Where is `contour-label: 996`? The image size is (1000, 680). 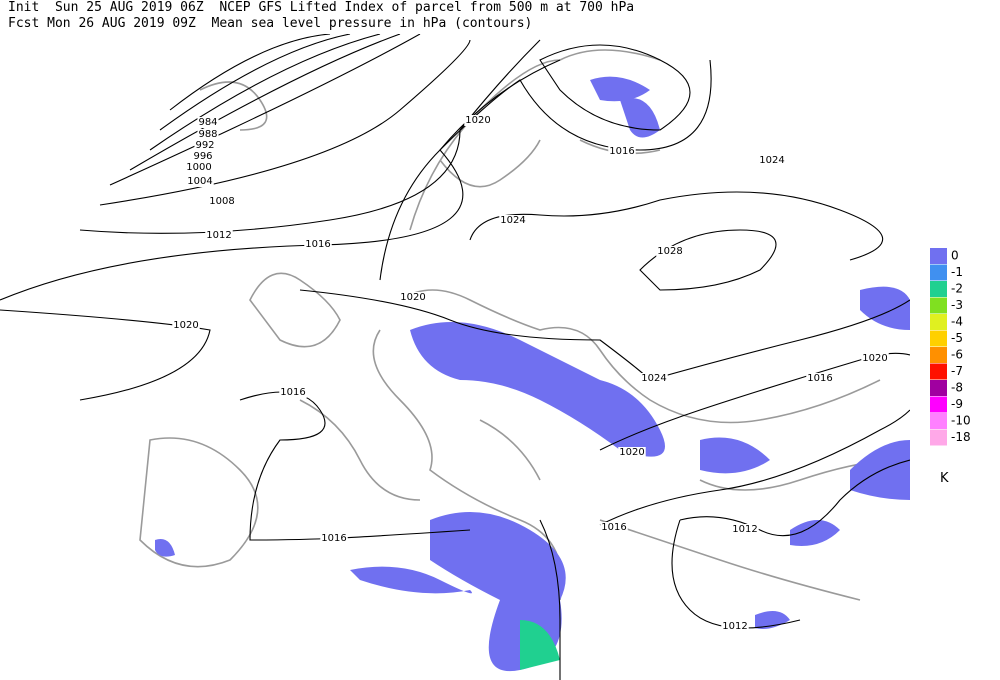 contour-label: 996 is located at coordinates (202, 156).